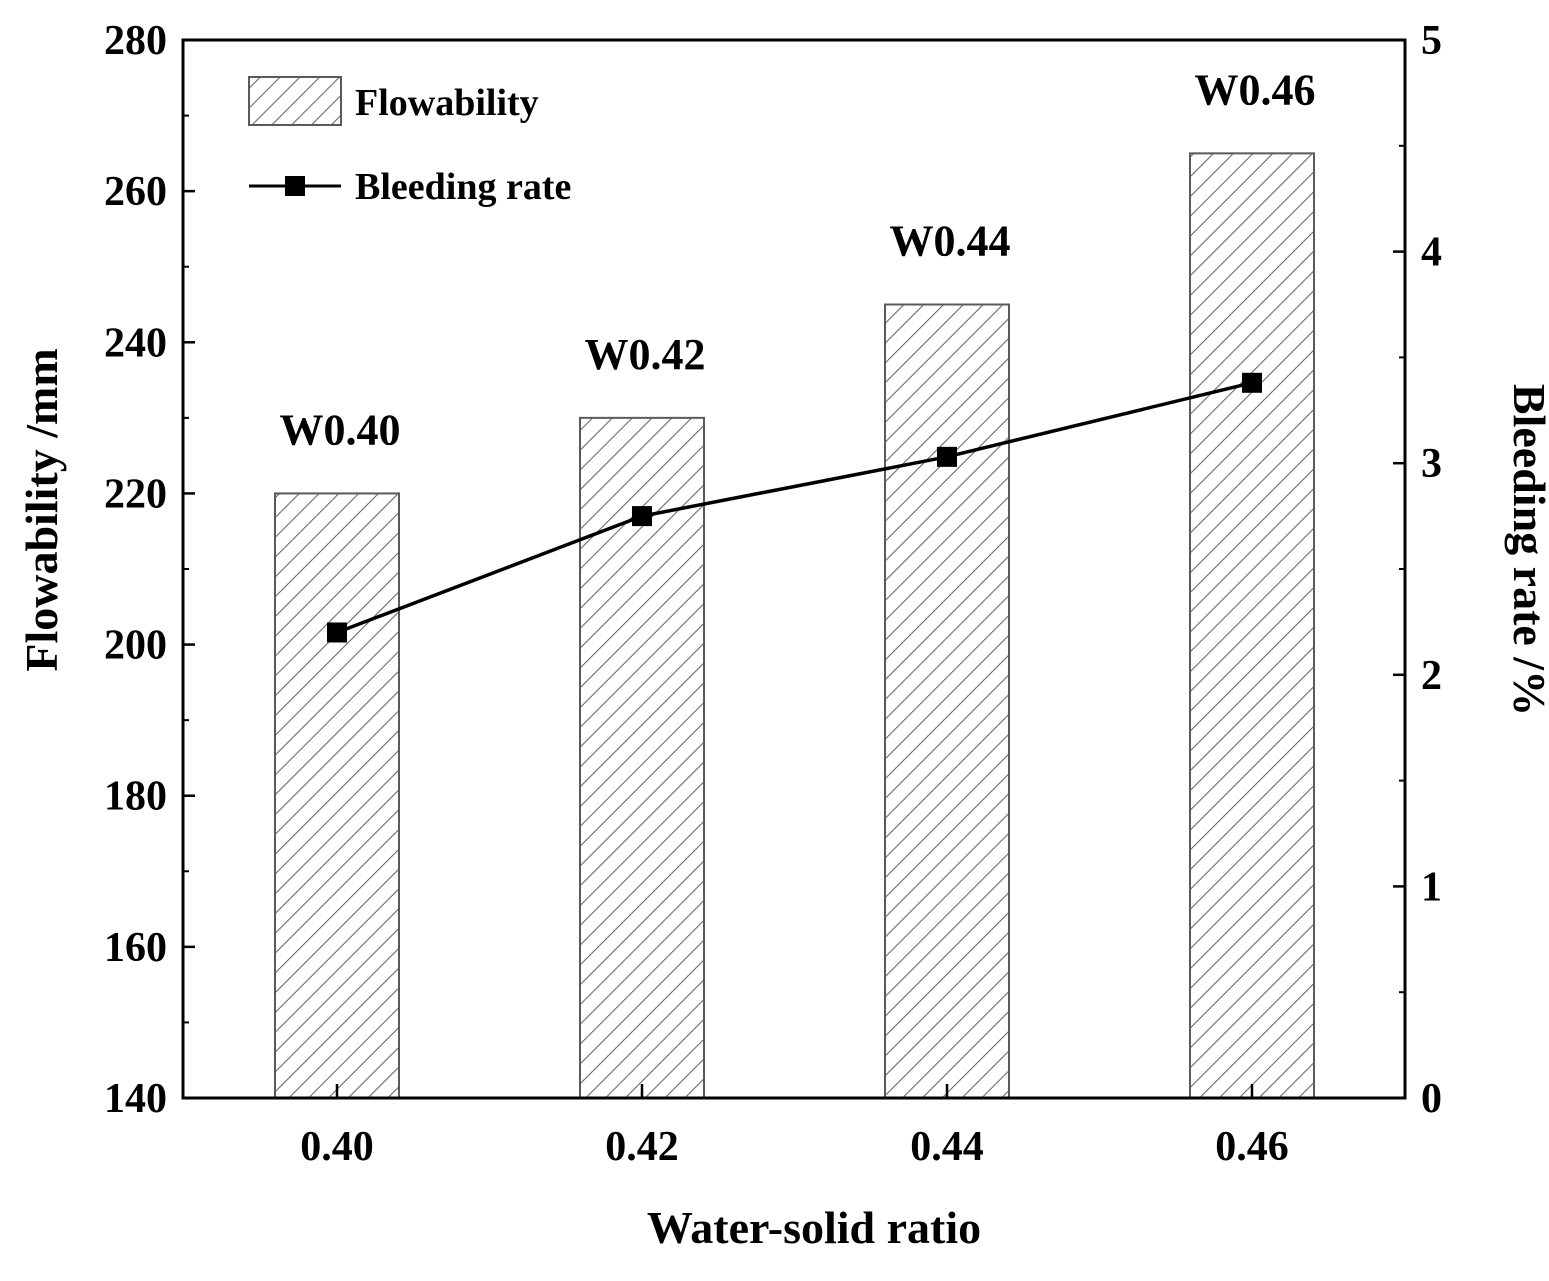 The image size is (1549, 1281). I want to click on bar-label-0.42: W0.42, so click(645, 354).